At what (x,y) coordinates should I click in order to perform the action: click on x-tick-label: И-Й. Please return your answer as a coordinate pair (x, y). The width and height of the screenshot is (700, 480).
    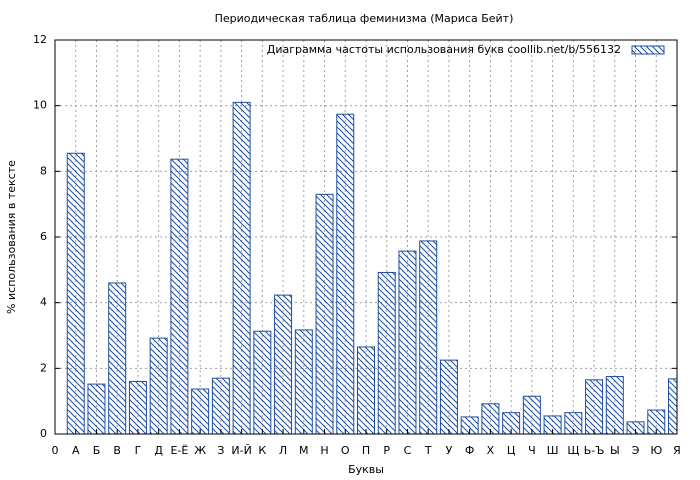
    Looking at the image, I should click on (241, 450).